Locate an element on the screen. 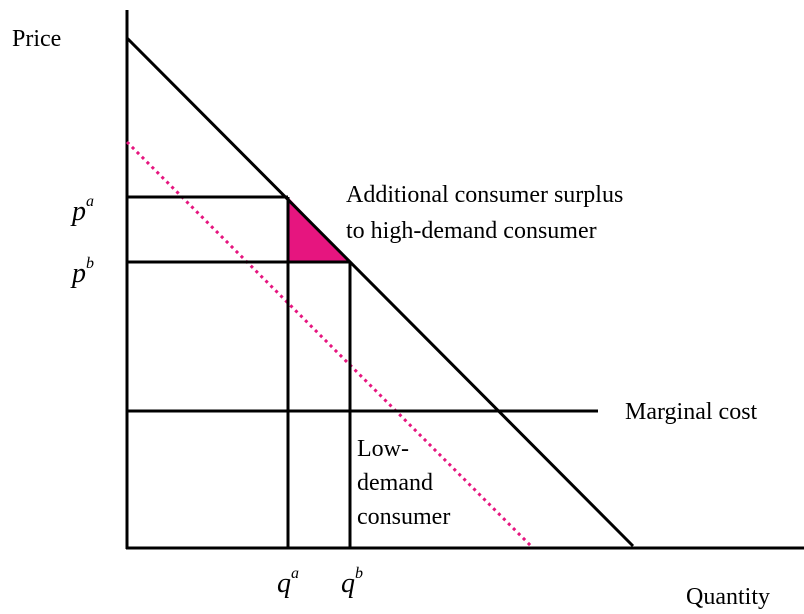 The image size is (804, 614). quantity-label: qb is located at coordinates (352, 582).